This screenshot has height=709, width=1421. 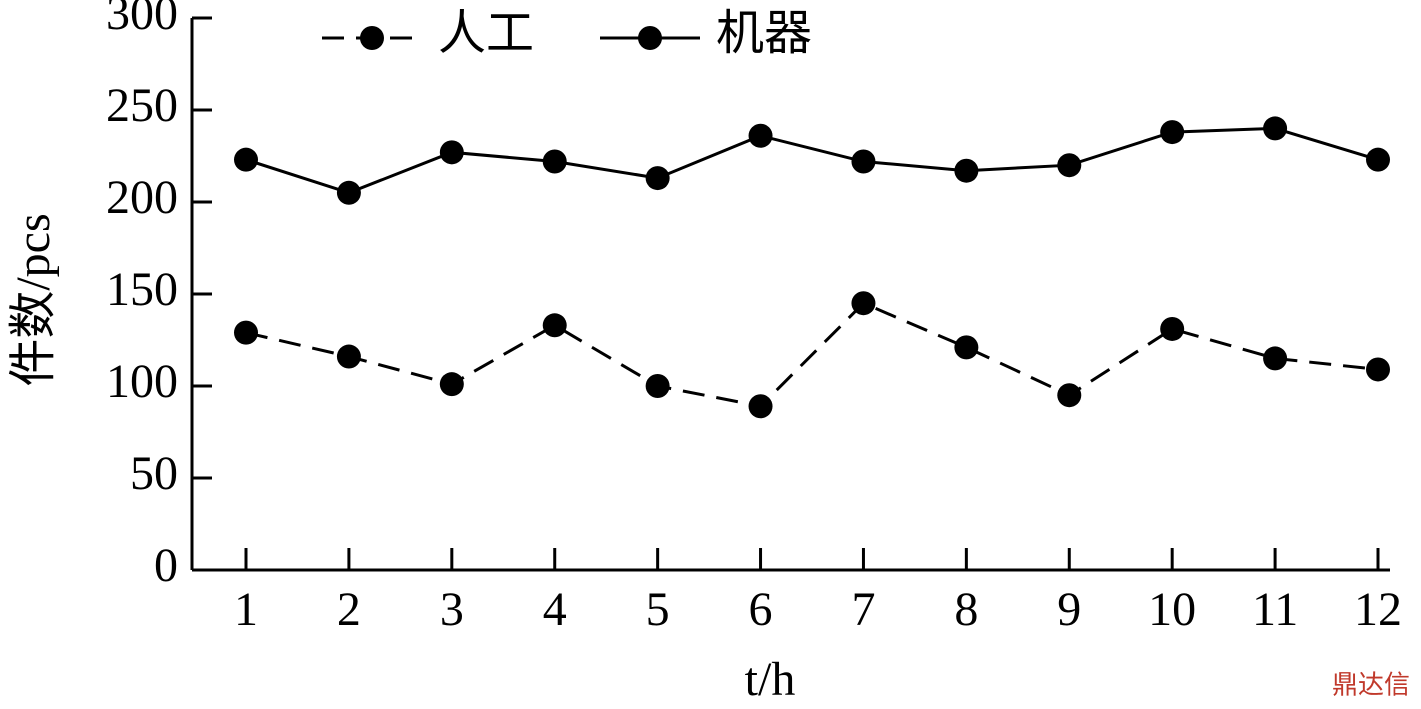 I want to click on x-tick-label: 11, so click(x=1275, y=609).